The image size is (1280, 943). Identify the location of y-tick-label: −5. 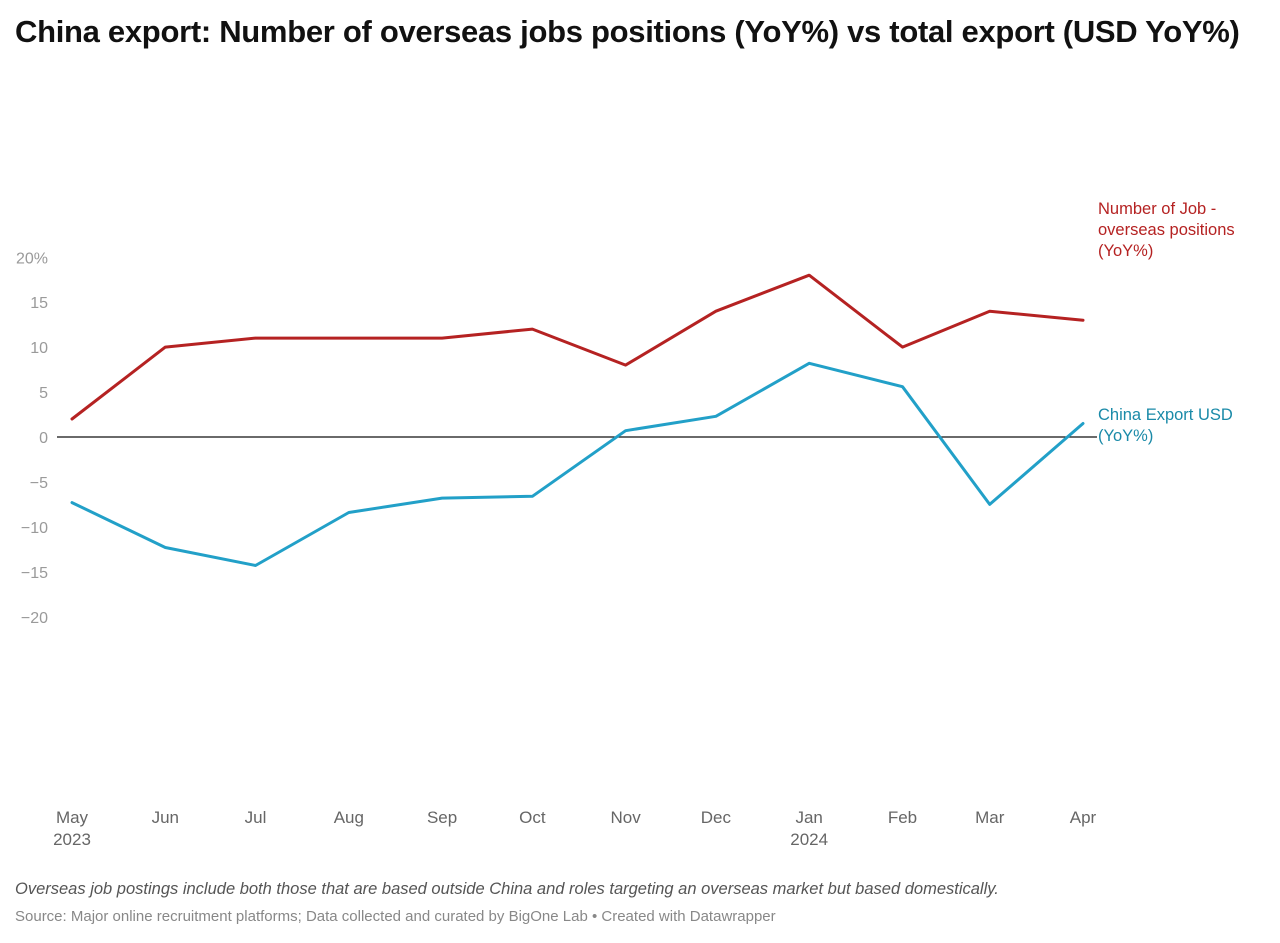
(39, 483).